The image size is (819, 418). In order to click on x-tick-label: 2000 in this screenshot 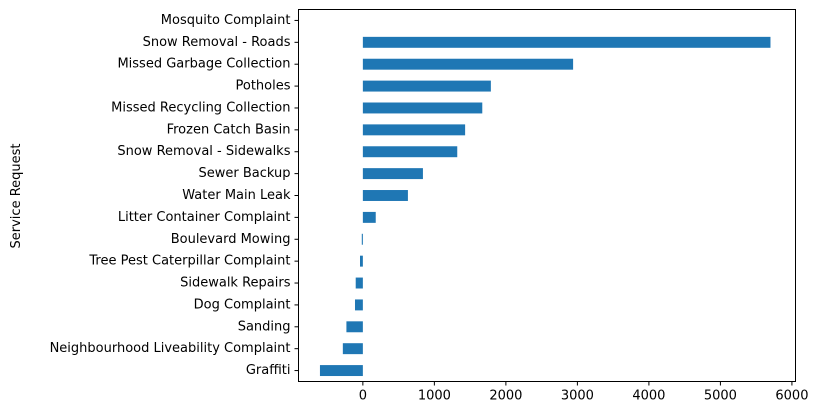, I will do `click(505, 396)`.